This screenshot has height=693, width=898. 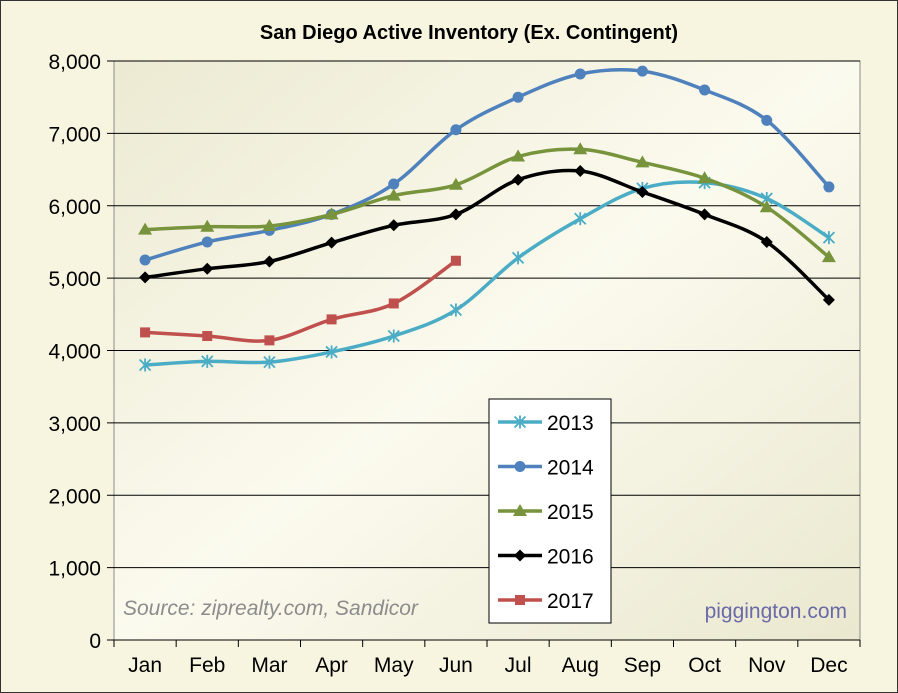 I want to click on series-2017, so click(x=300, y=300).